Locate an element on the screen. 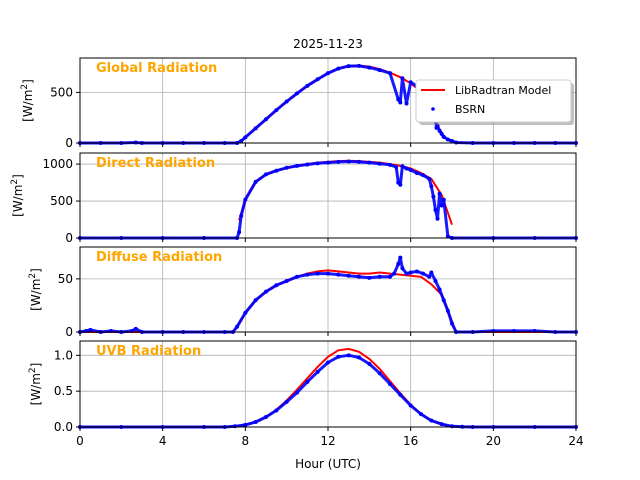 The height and width of the screenshot is (480, 640). chart-title: 2025-11-23 is located at coordinates (328, 44).